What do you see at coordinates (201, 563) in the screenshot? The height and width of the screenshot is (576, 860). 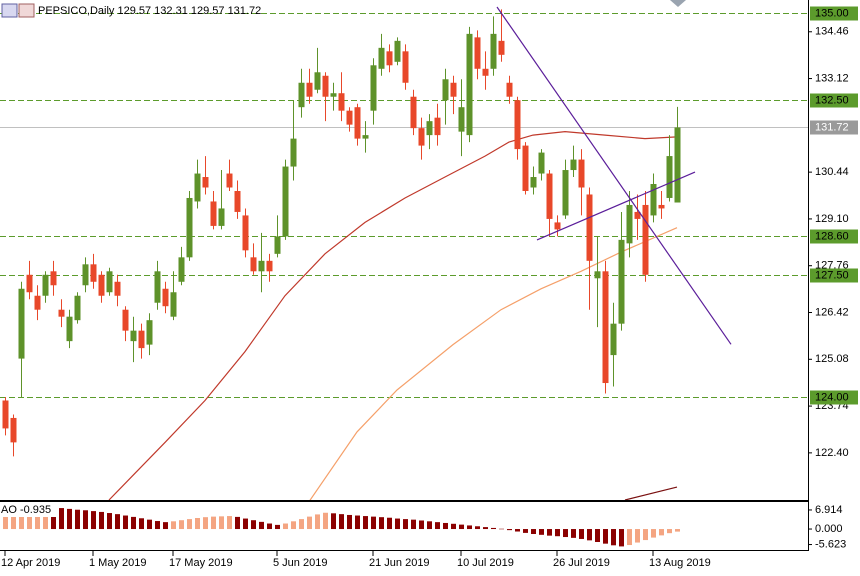 I see `x-tick-label: 17 May 2019` at bounding box center [201, 563].